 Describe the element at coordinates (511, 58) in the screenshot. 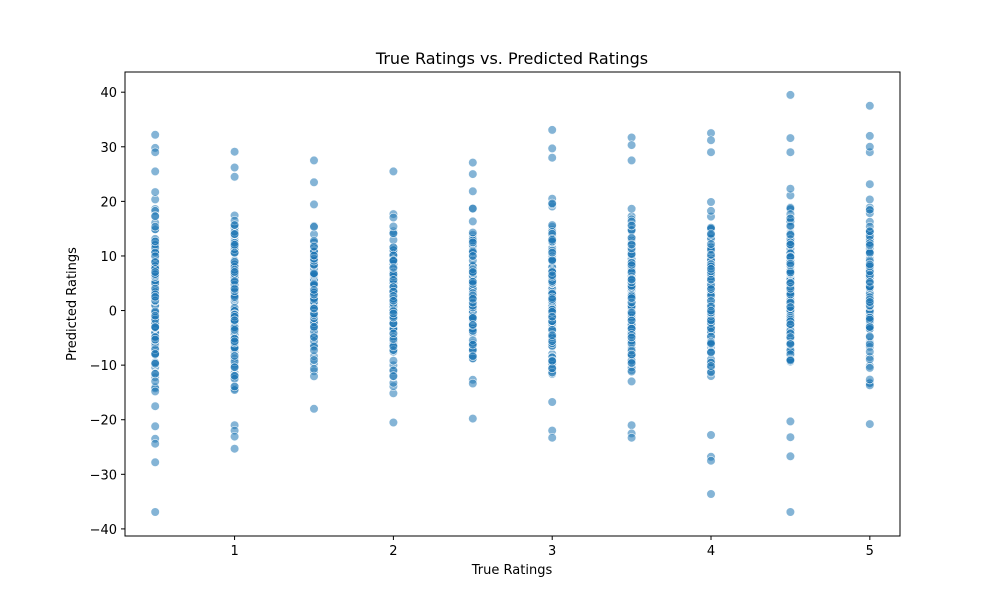

I see `chart-title: True Ratings vs. Predicted Ratings` at that location.